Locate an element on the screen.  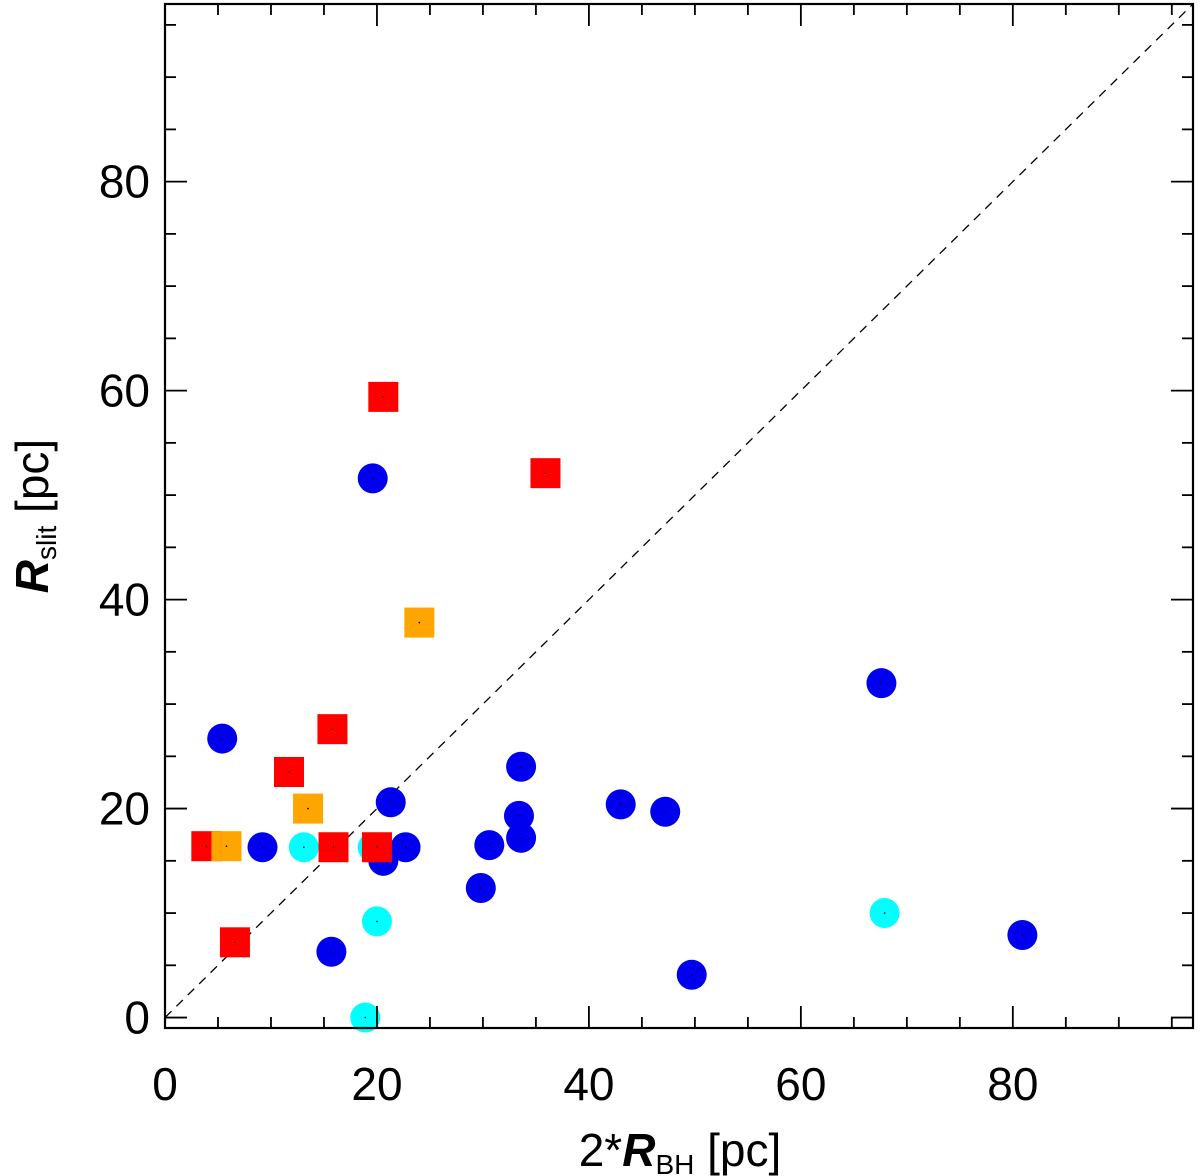
x-tick-label: 40 is located at coordinates (588, 1084).